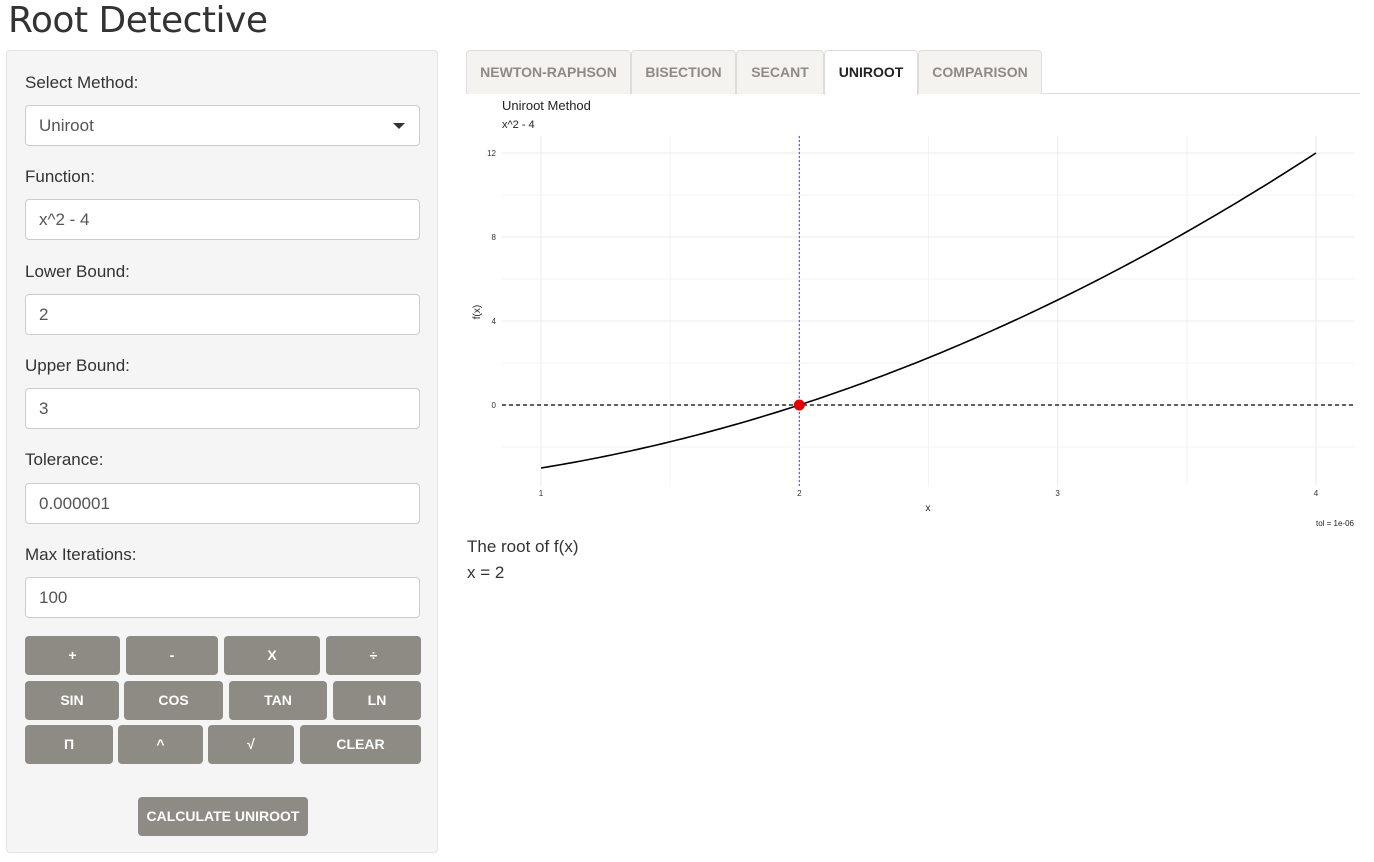 The image size is (1374, 862). I want to click on root-point, so click(799, 405).